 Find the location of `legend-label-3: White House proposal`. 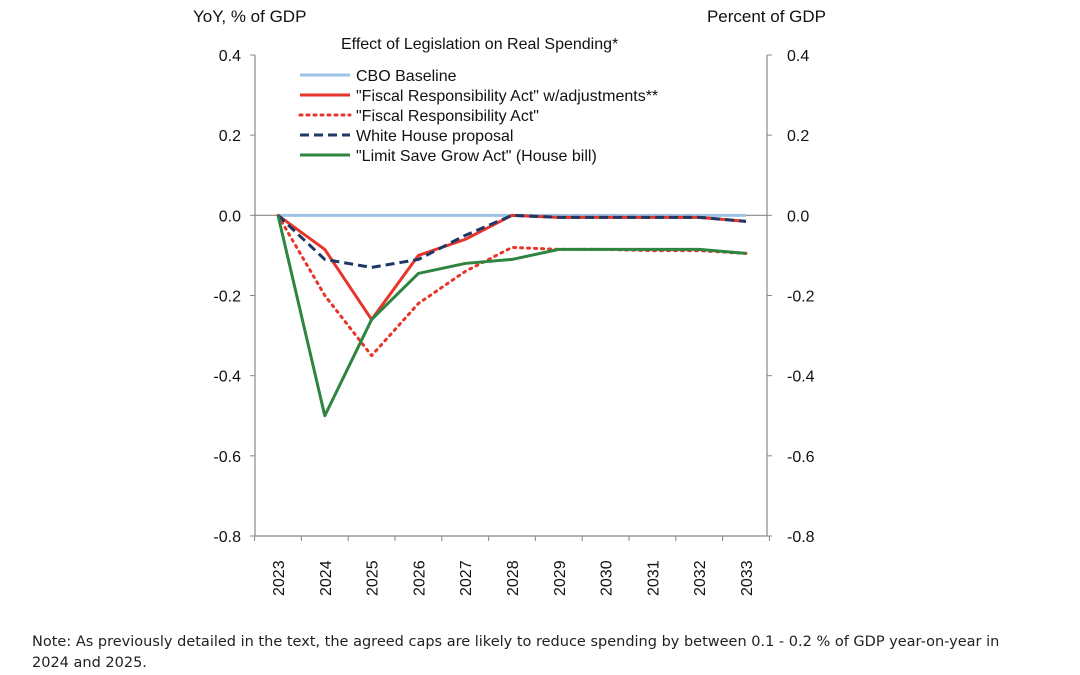

legend-label-3: White House proposal is located at coordinates (434, 136).